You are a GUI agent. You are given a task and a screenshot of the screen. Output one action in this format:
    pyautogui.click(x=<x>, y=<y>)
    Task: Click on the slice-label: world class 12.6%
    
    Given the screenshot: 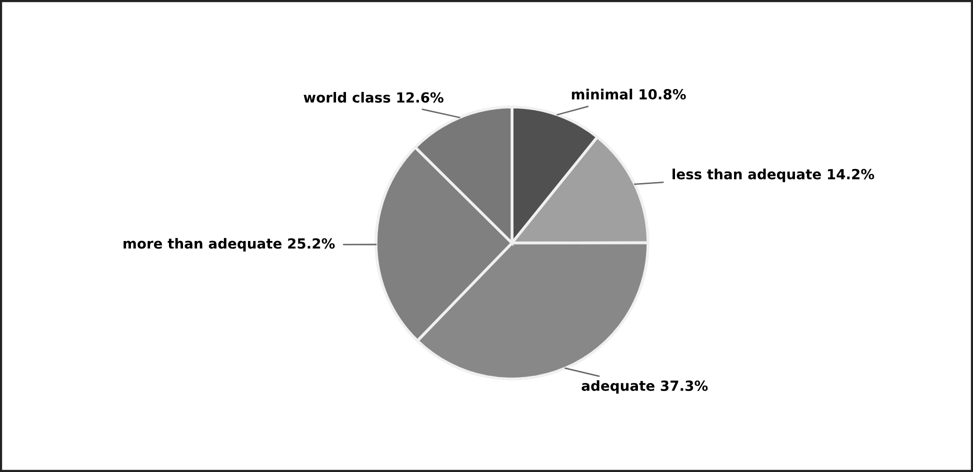 What is the action you would take?
    pyautogui.click(x=374, y=97)
    